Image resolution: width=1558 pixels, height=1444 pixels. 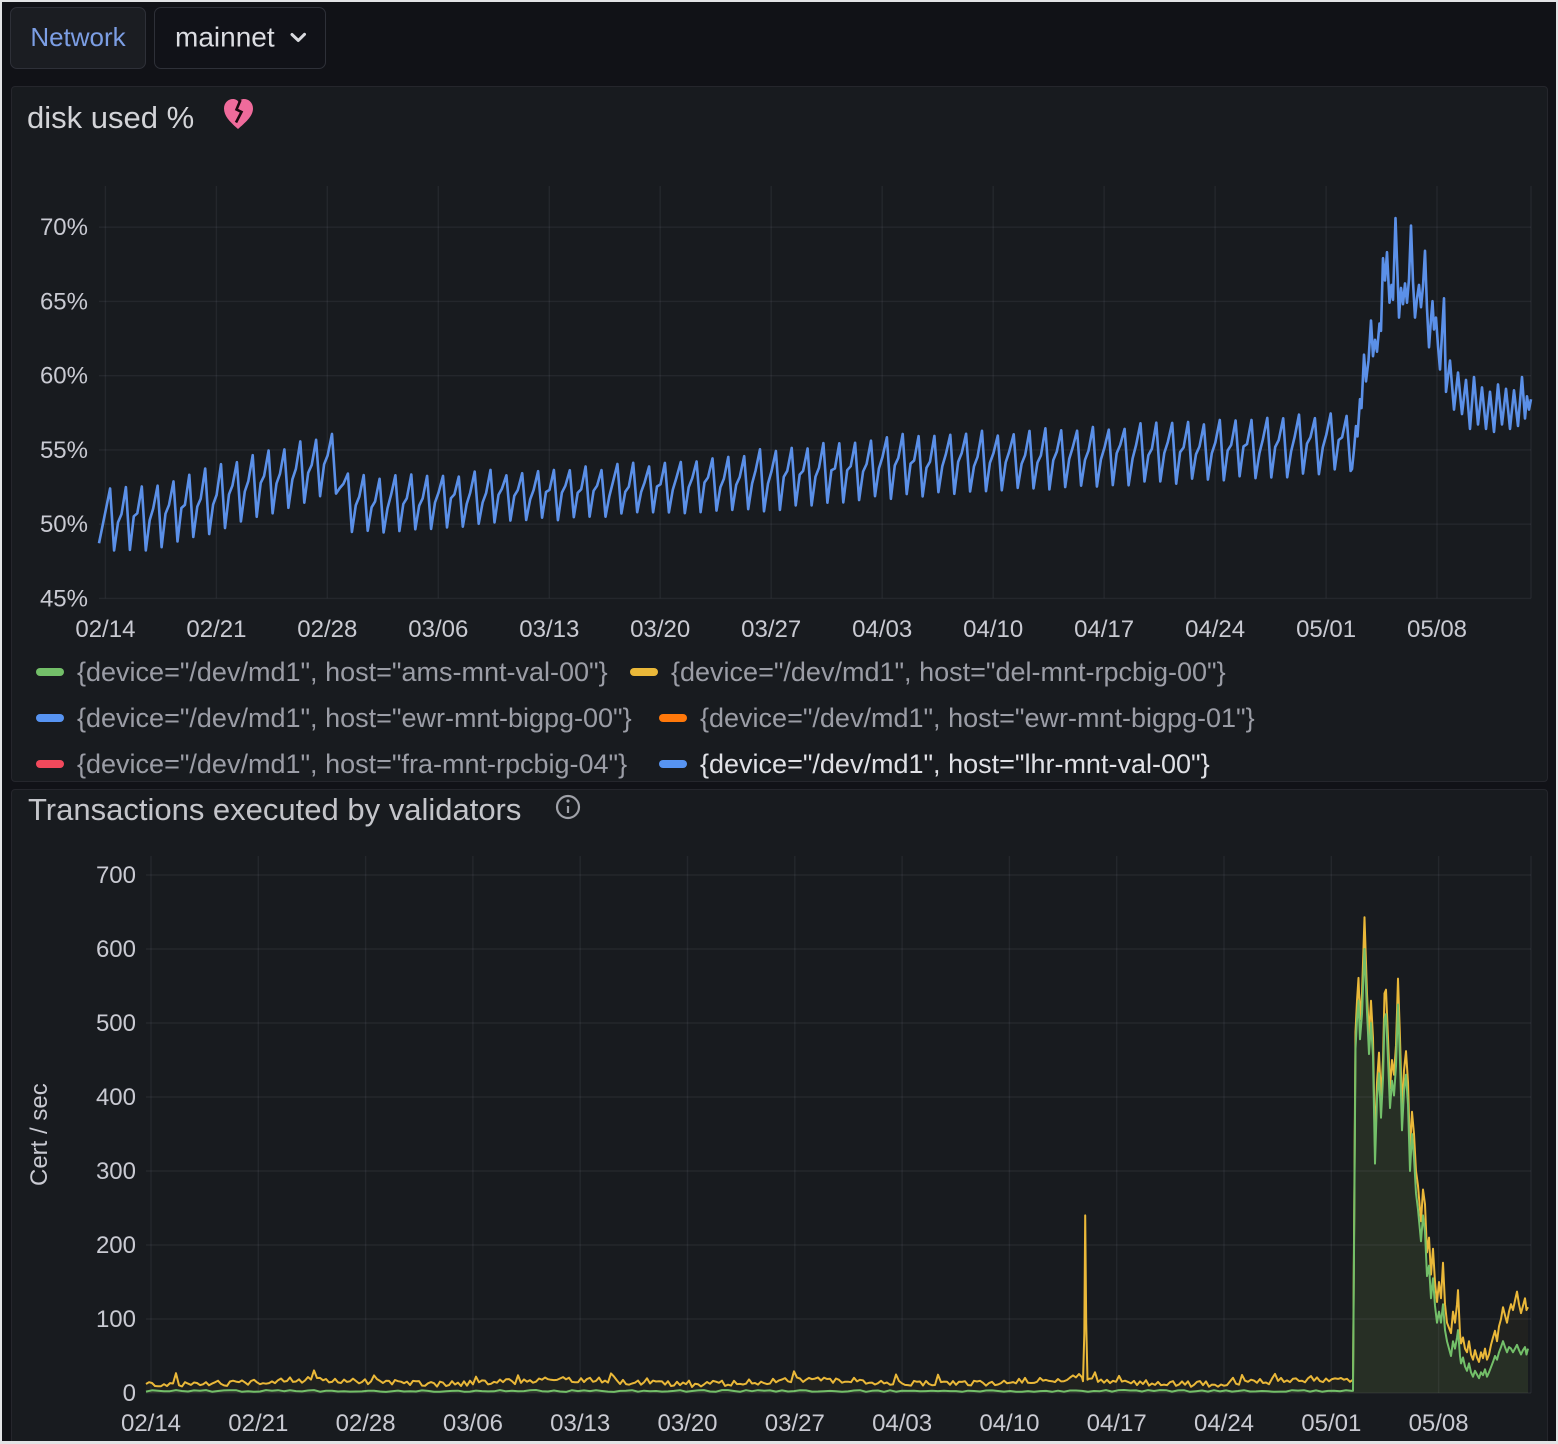 What do you see at coordinates (64, 450) in the screenshot?
I see `svg-text: 55%` at bounding box center [64, 450].